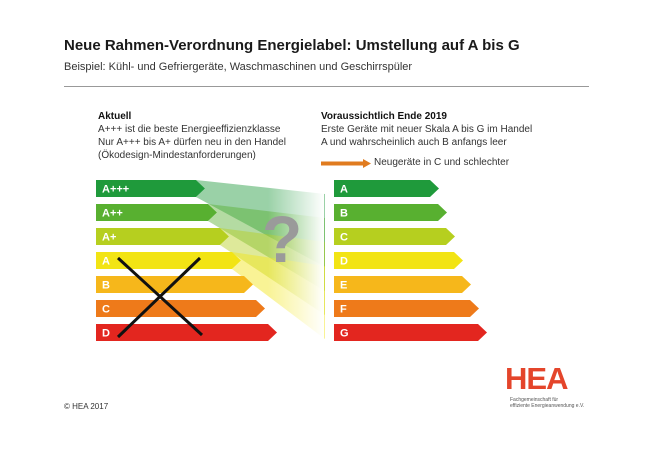 This screenshot has width=650, height=450. What do you see at coordinates (536, 378) in the screenshot?
I see `hea-logo: HEA` at bounding box center [536, 378].